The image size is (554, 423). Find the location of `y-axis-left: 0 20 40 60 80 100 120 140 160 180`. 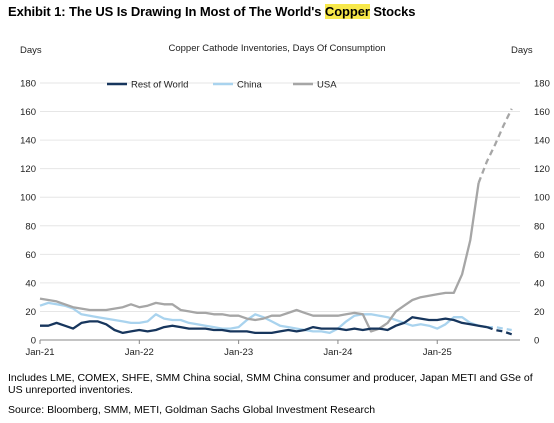

y-axis-left: 0 20 40 60 80 100 120 140 160 180 is located at coordinates (28, 213).